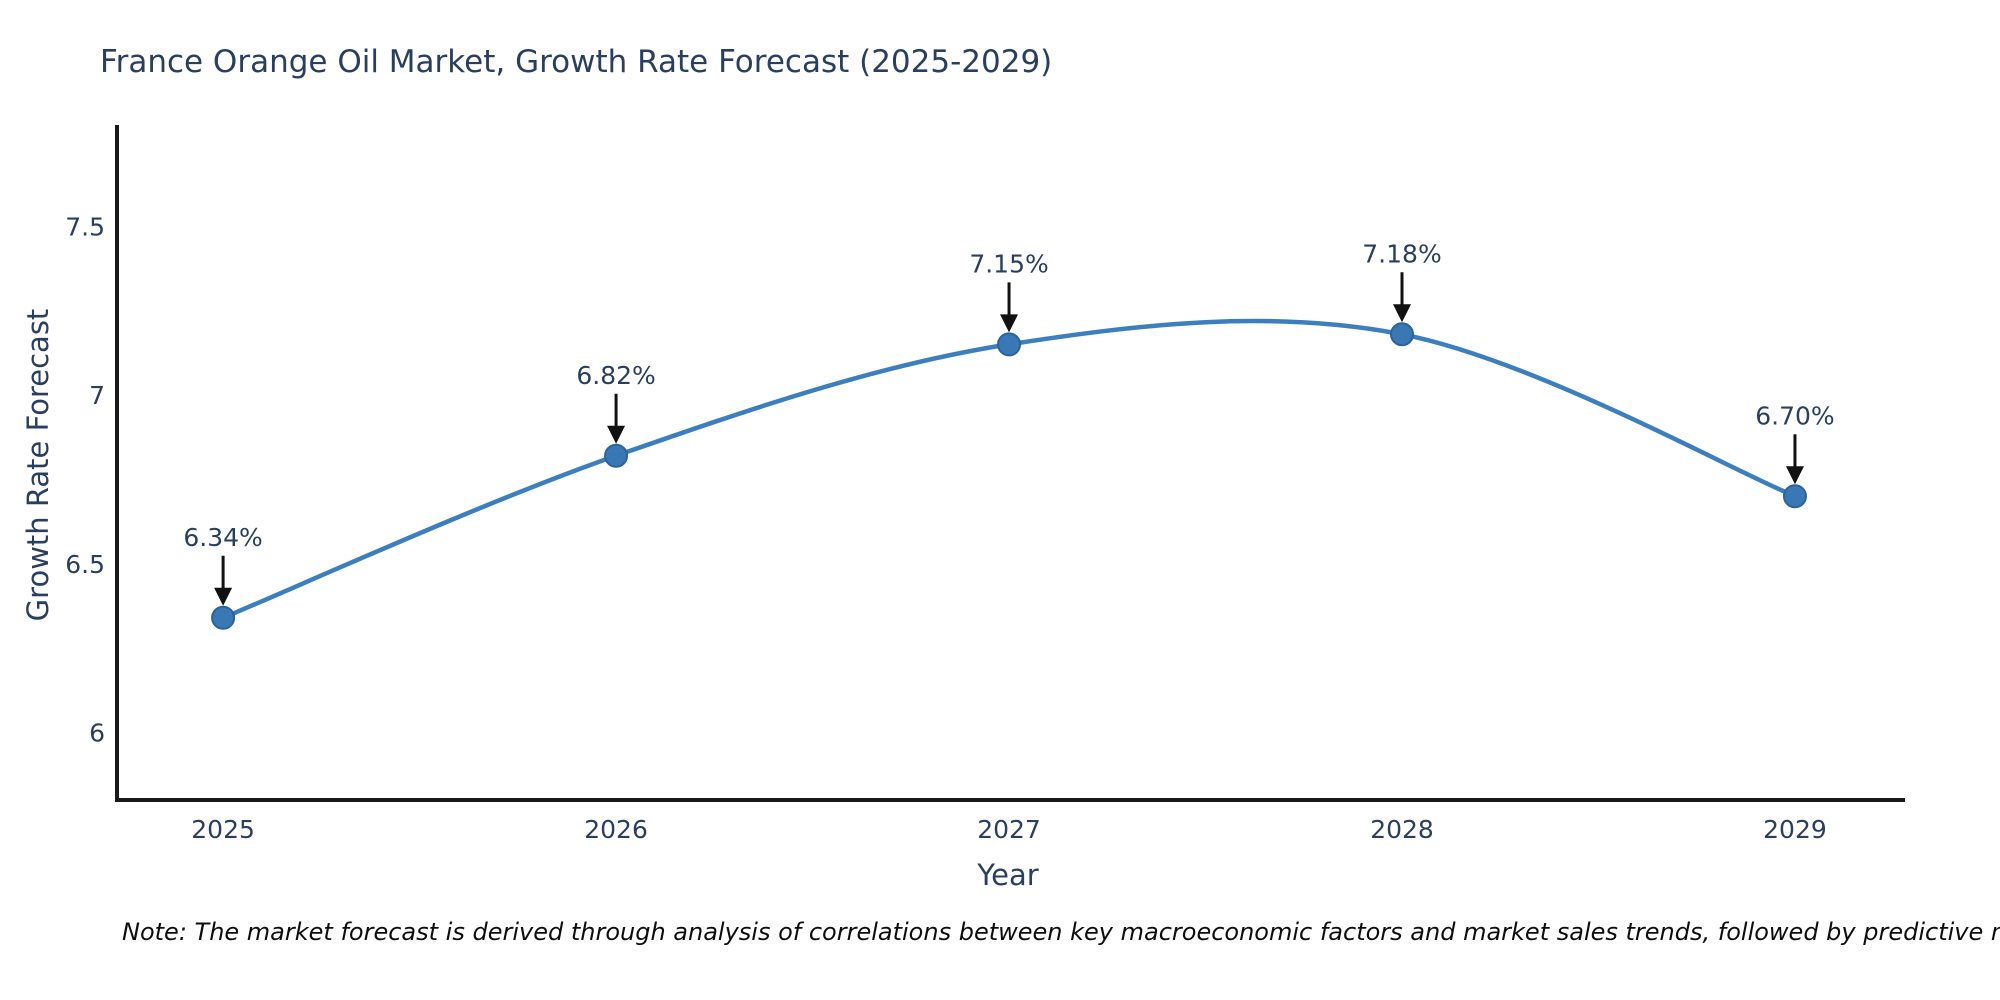  I want to click on x-tick-label: 2027, so click(1009, 829).